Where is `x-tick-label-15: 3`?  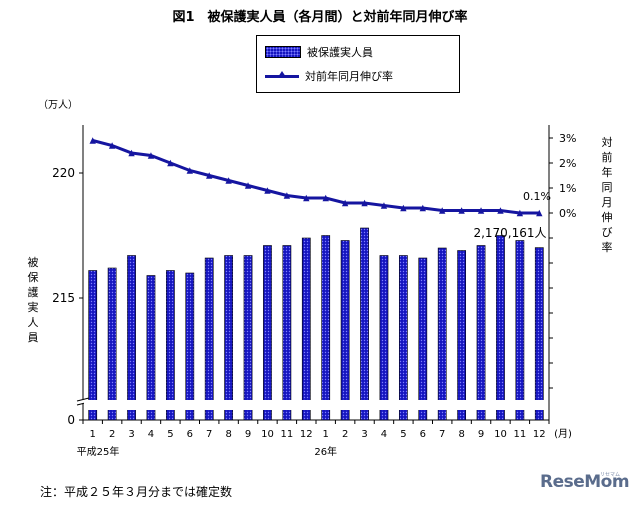 x-tick-label-15: 3 is located at coordinates (364, 434).